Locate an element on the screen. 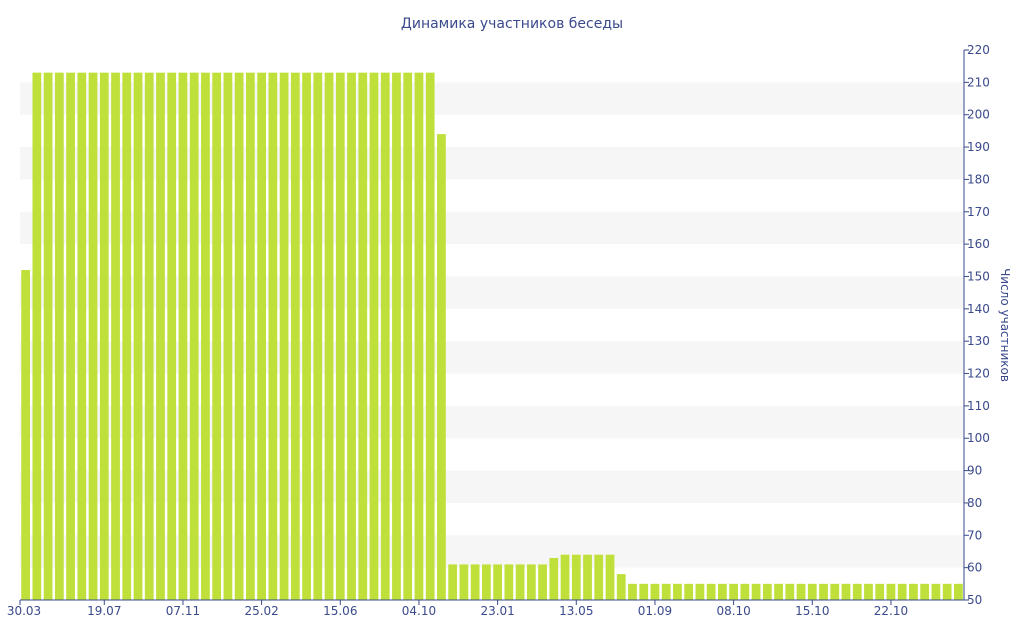 Image resolution: width=1024 pixels, height=640 pixels. y-tick-label: 60 is located at coordinates (974, 568).